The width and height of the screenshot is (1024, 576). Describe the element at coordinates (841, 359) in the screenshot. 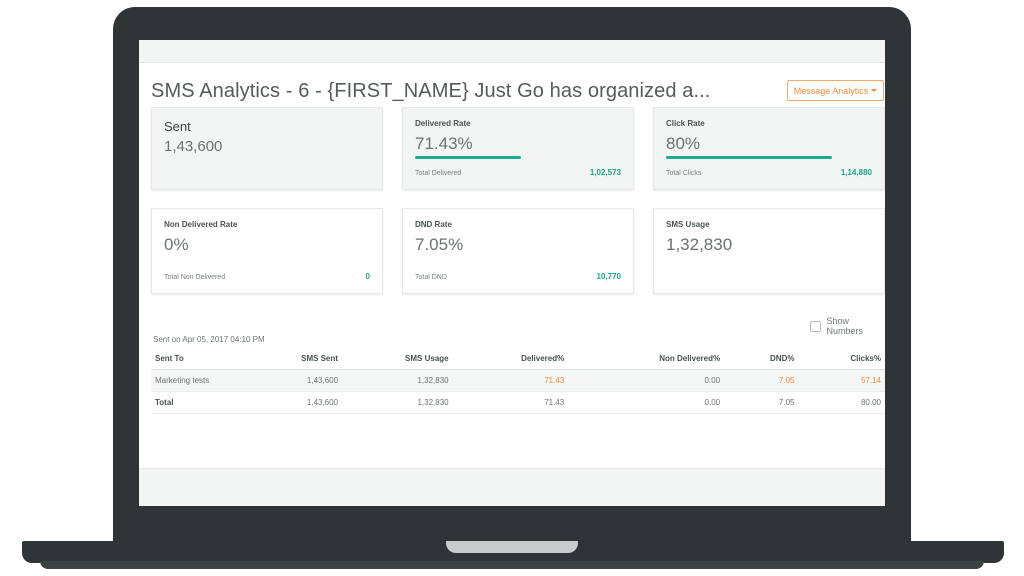

I see `column-header: Clicks%` at that location.